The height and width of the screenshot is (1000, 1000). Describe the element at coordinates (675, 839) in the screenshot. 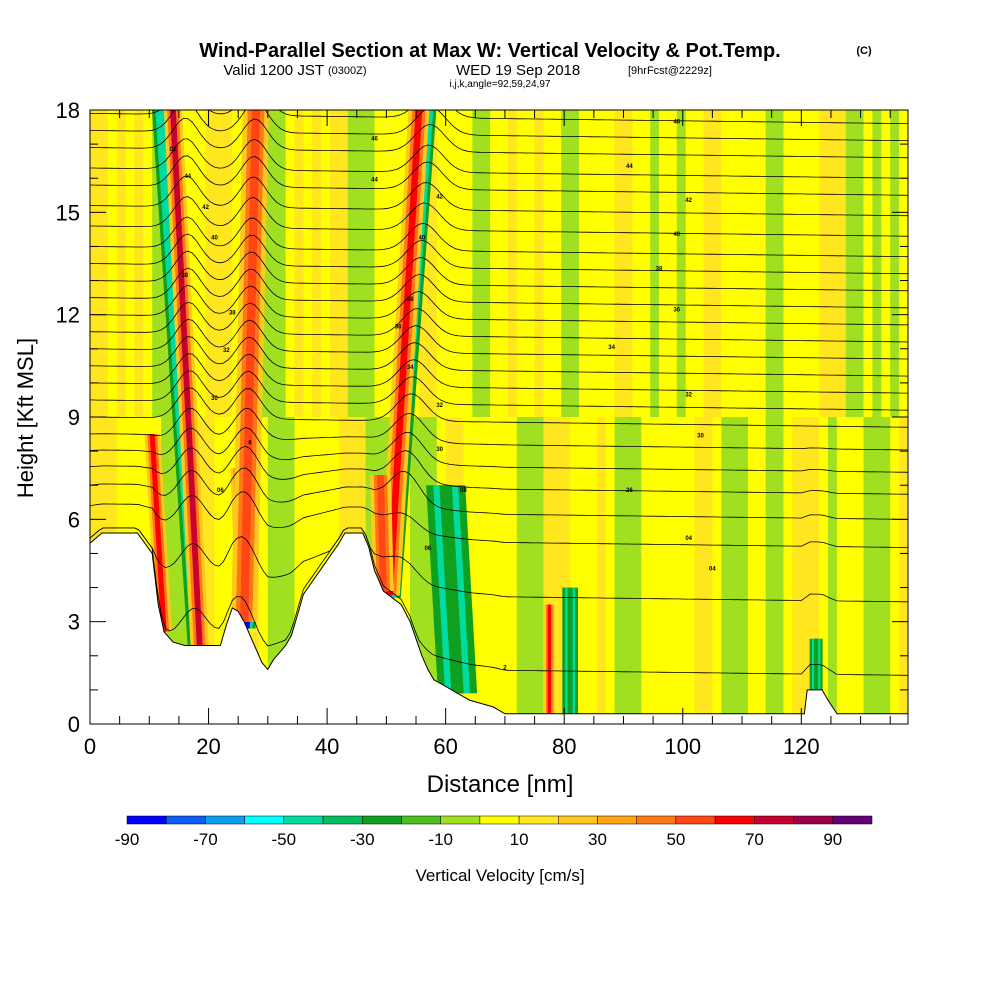

I see `colorbar-tick-label: 50` at that location.